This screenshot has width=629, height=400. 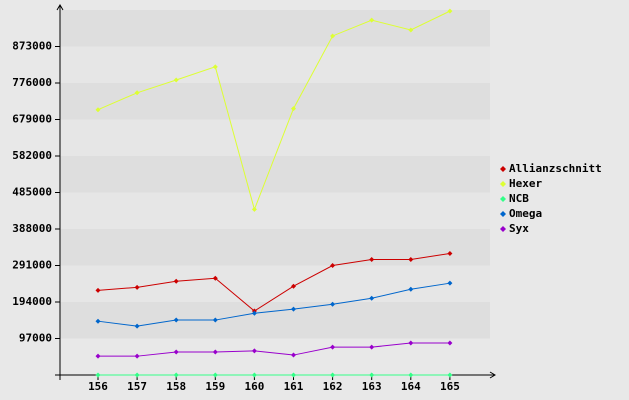 What do you see at coordinates (176, 386) in the screenshot?
I see `x-tick-label: 158` at bounding box center [176, 386].